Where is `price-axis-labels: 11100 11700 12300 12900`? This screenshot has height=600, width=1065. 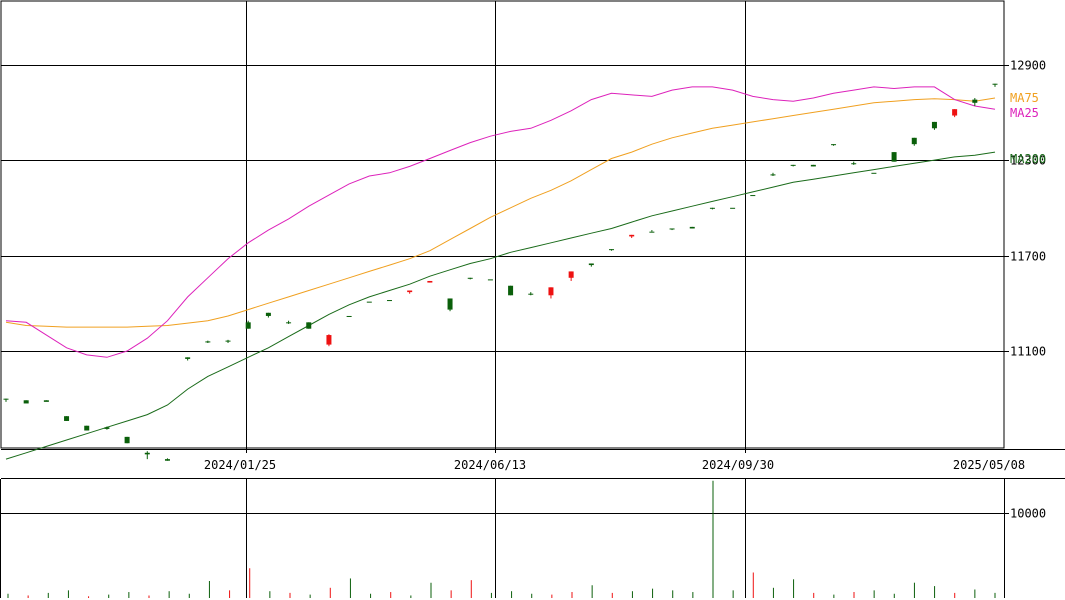
price-axis-labels: 11100 11700 12300 12900 is located at coordinates (1028, 209).